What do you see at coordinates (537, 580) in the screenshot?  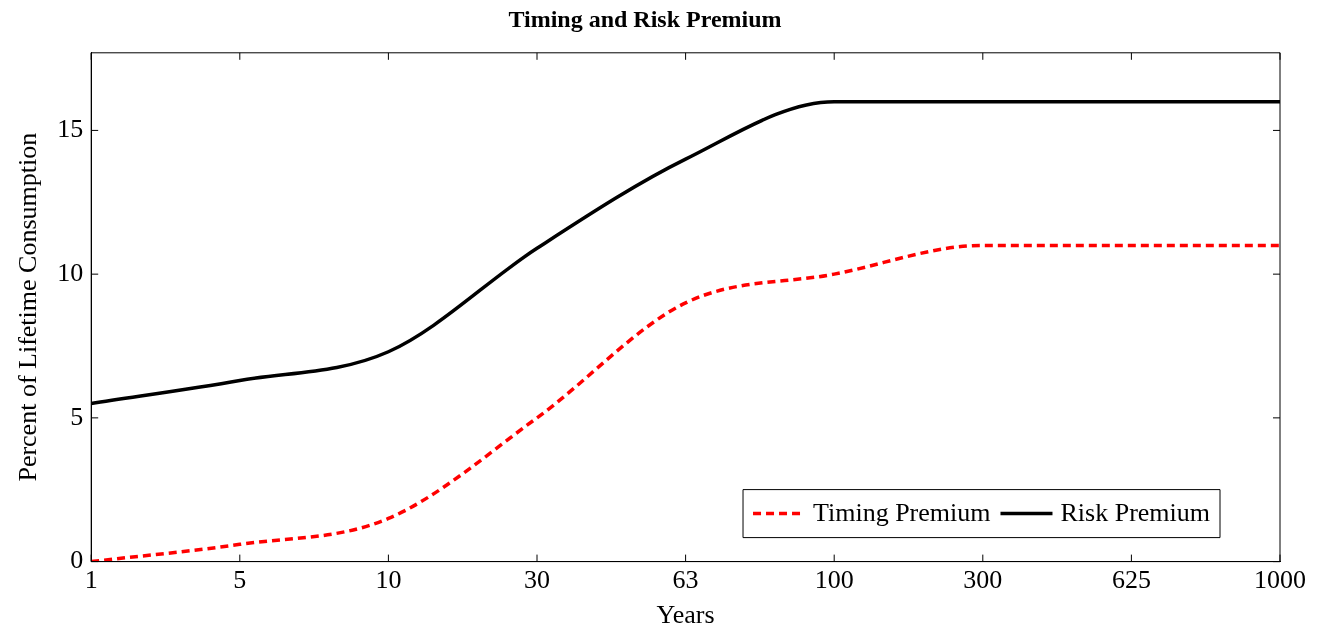 I see `x-tick-label: 30` at bounding box center [537, 580].